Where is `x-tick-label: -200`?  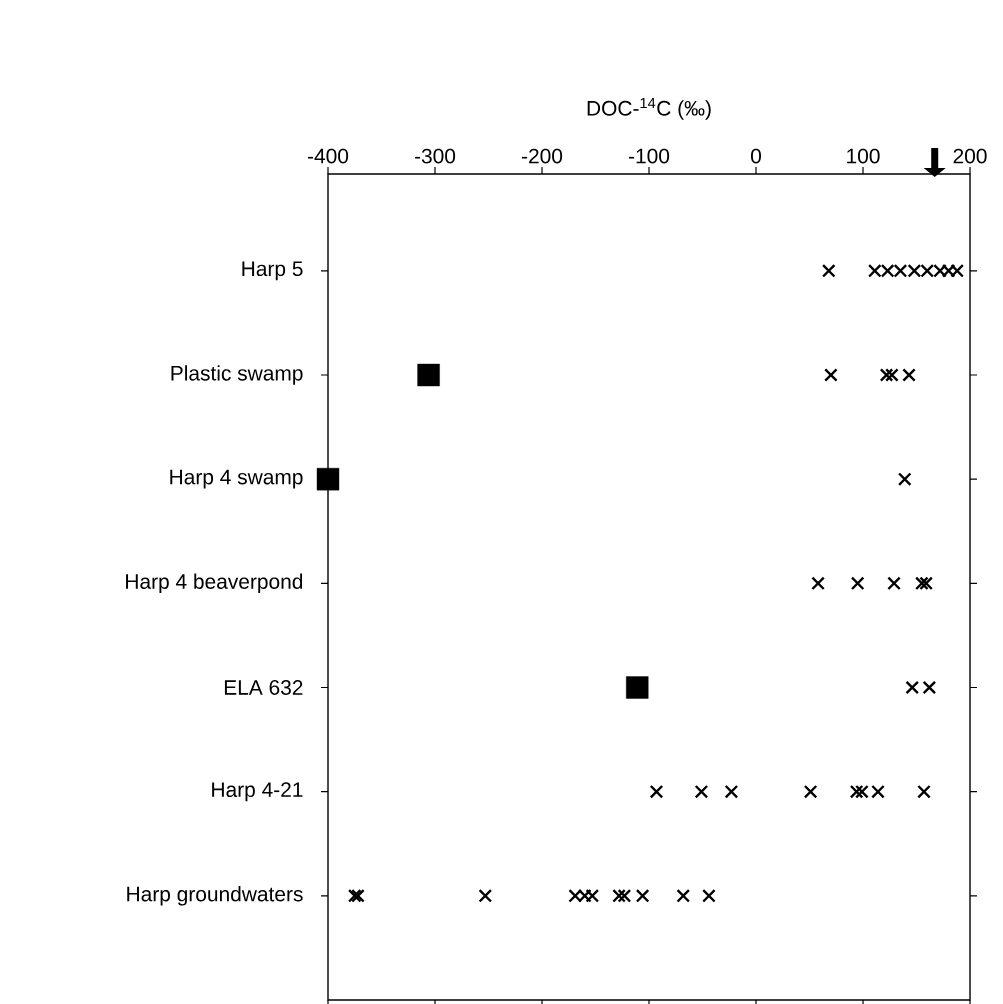 x-tick-label: -200 is located at coordinates (542, 156).